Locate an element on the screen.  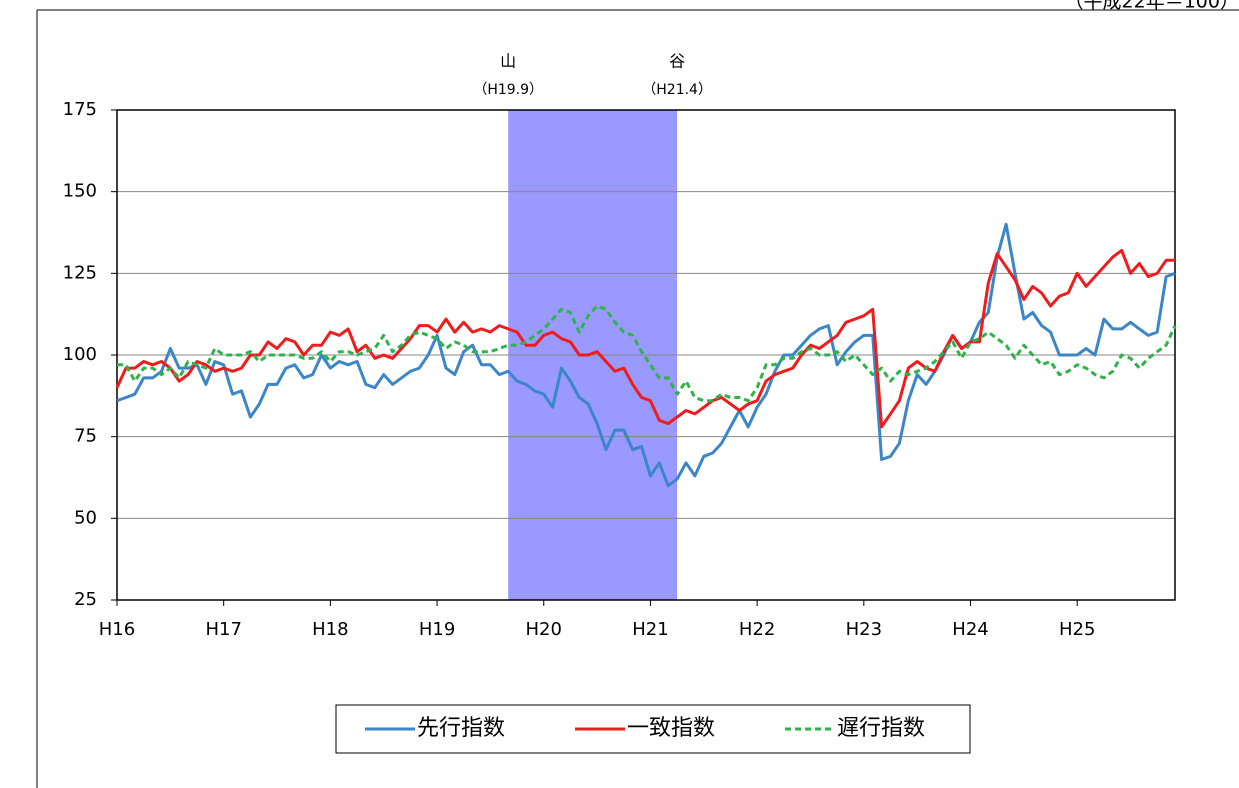
x-tick-label: H24 is located at coordinates (970, 629).